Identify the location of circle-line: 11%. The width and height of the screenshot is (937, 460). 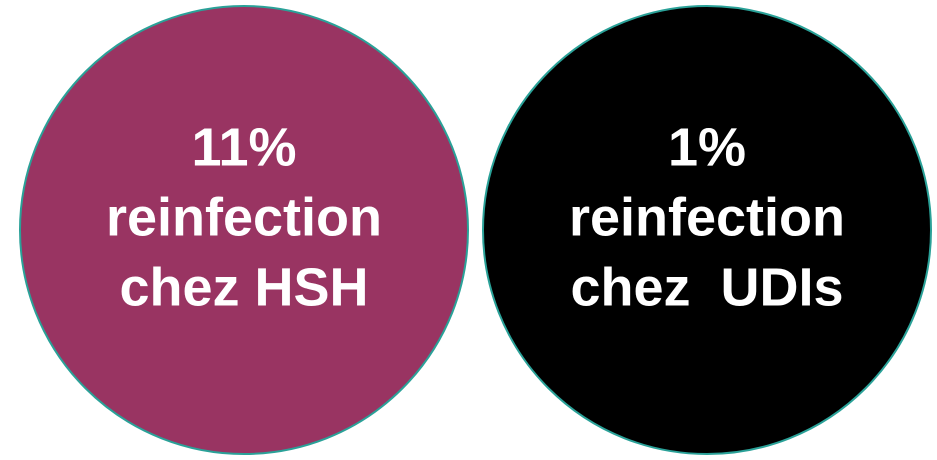
(243, 147).